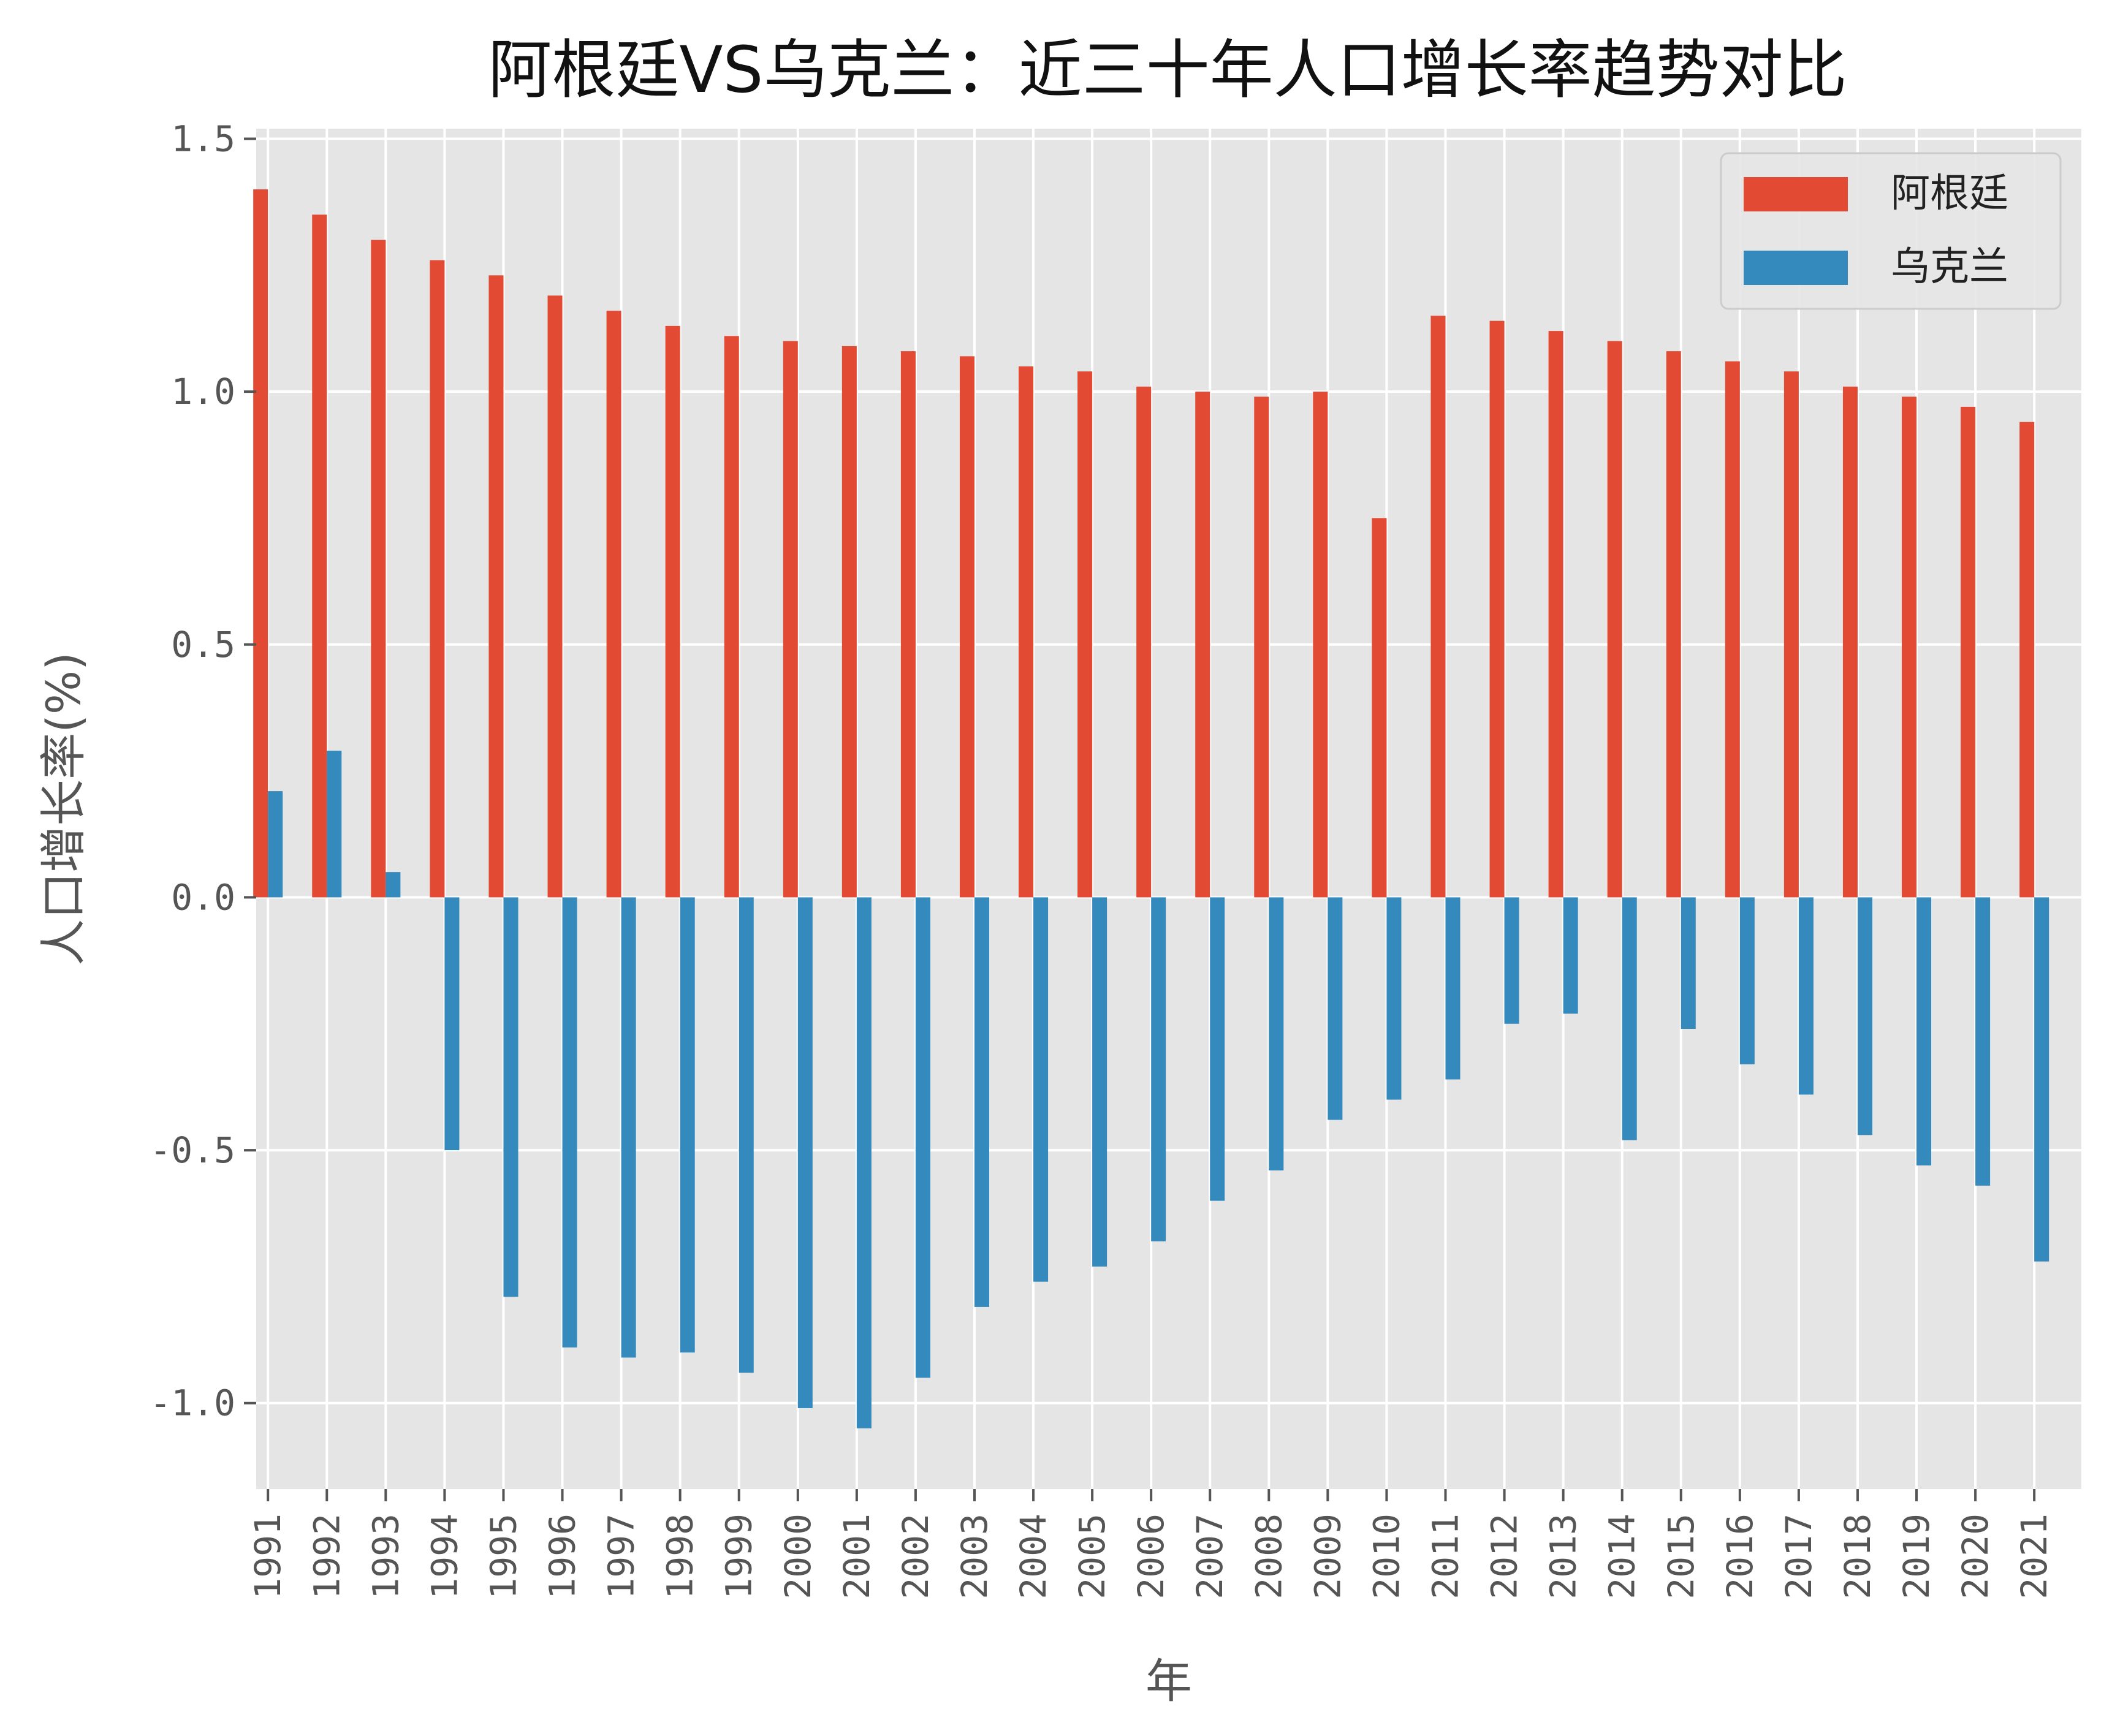 The height and width of the screenshot is (1736, 2112). What do you see at coordinates (1504, 1556) in the screenshot?
I see `x-tick-label: 2012` at bounding box center [1504, 1556].